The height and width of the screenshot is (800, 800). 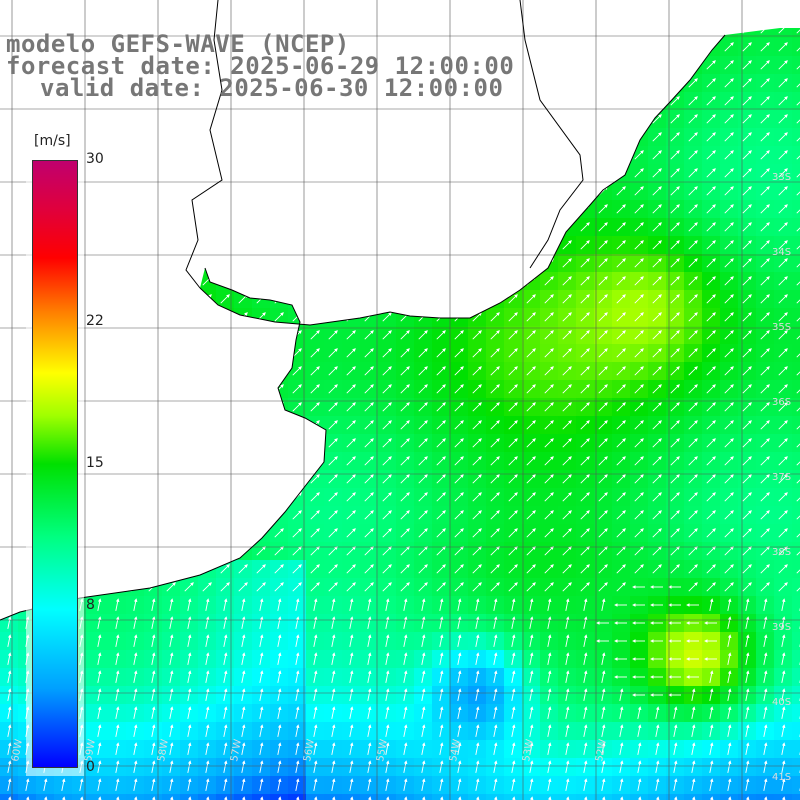 I want to click on color-scale-bar, so click(x=55, y=464).